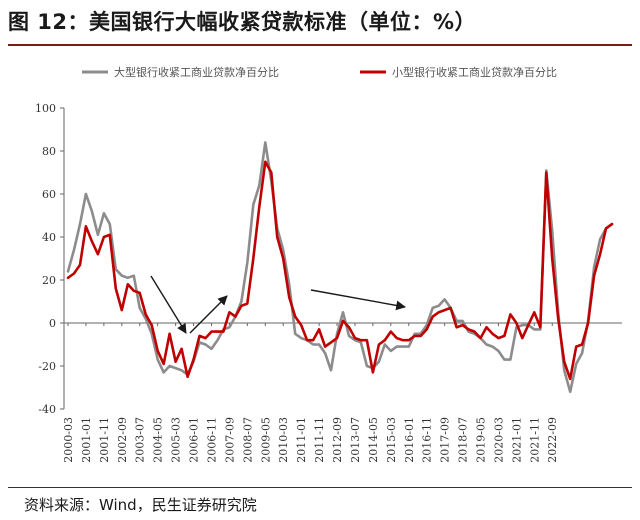 This screenshot has height=520, width=640. What do you see at coordinates (45, 108) in the screenshot?
I see `y-tick-label: 100` at bounding box center [45, 108].